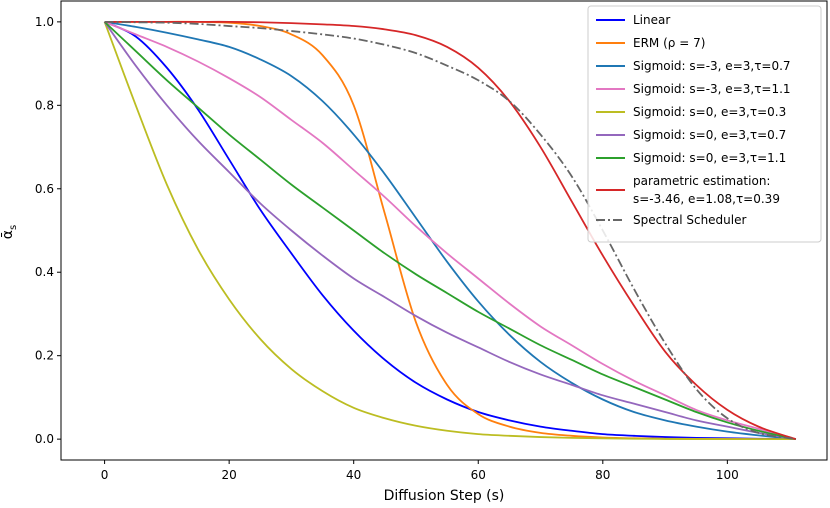 The image size is (830, 508). Describe the element at coordinates (709, 135) in the screenshot. I see `legend-label: Sigmoid: s=0, e=3,τ=0.7` at that location.